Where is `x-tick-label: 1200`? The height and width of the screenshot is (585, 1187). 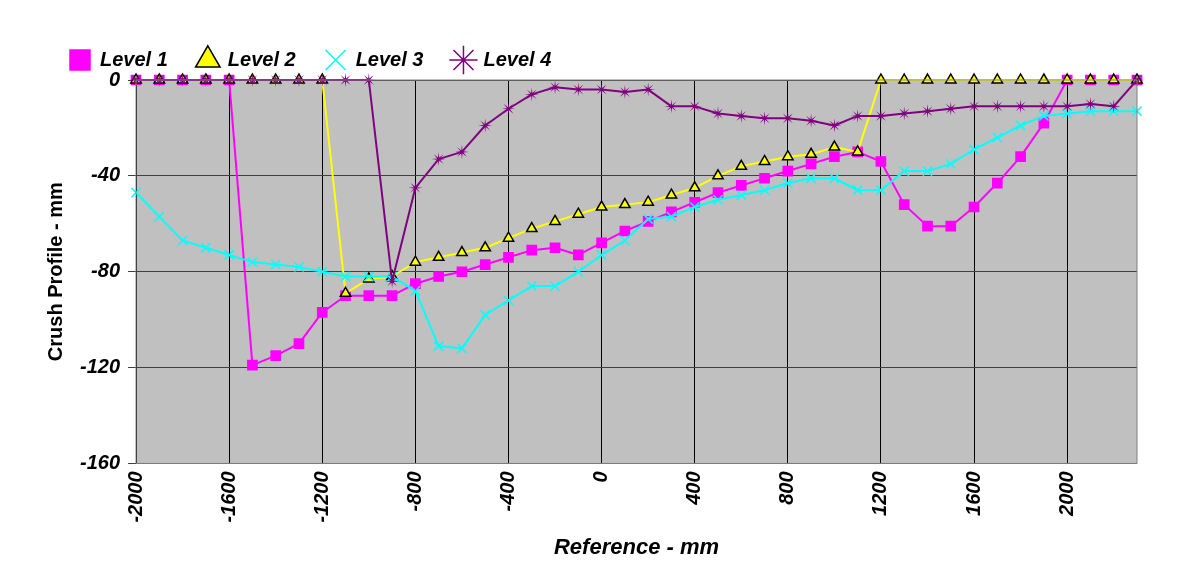
x-tick-label: 1200 is located at coordinates (879, 493).